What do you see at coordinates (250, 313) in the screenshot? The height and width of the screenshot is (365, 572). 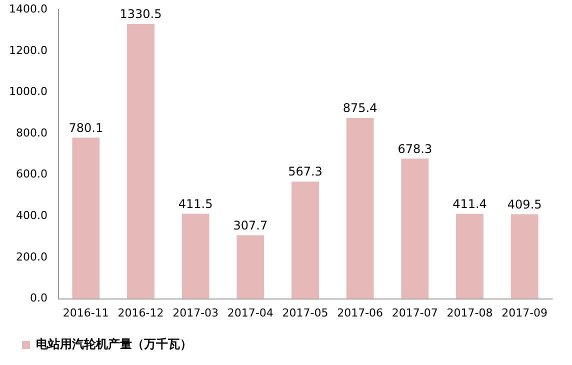 I see `x-tick-label: 2017-04` at bounding box center [250, 313].